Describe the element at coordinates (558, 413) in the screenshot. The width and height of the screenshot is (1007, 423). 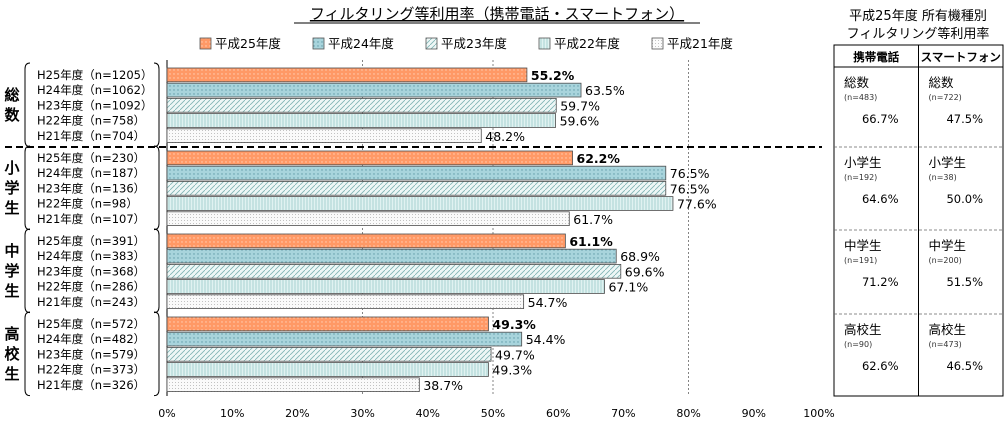
I see `x-tick-label: 60%` at that location.